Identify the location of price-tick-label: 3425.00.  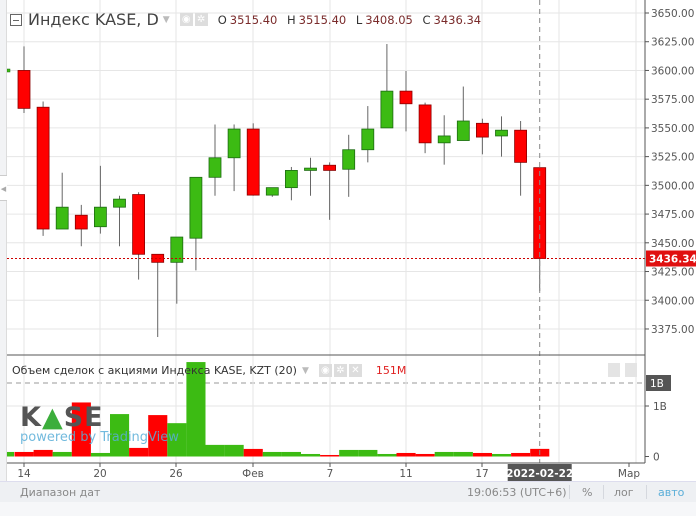
(672, 273).